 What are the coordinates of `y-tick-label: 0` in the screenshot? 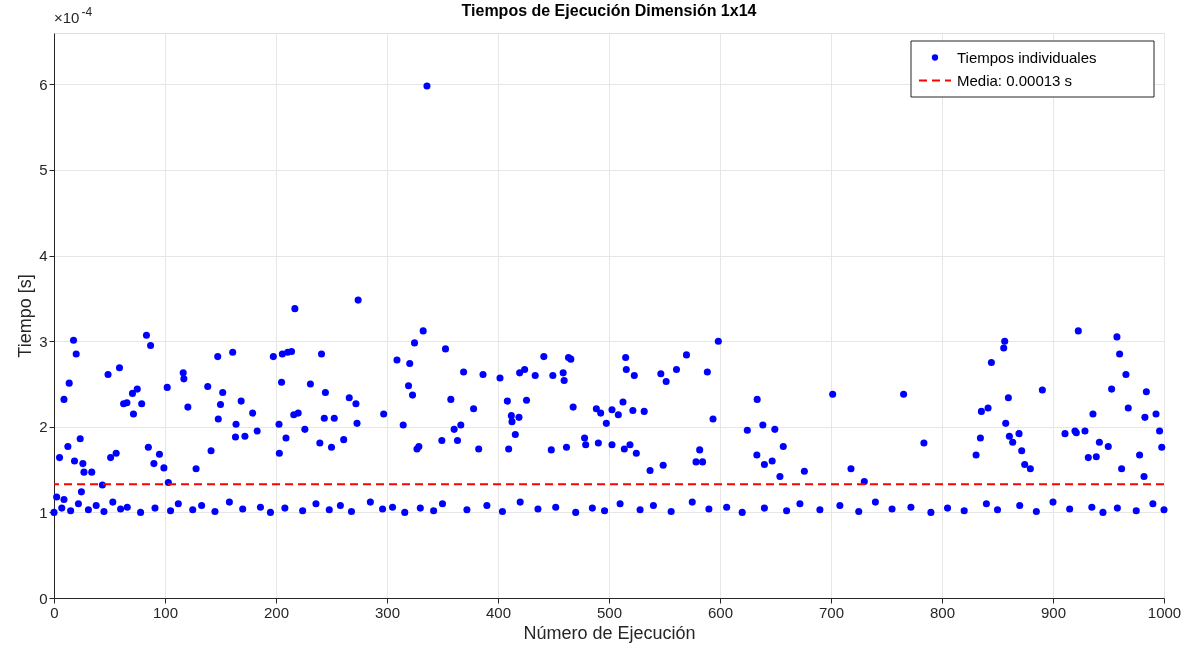 It's located at (43, 598).